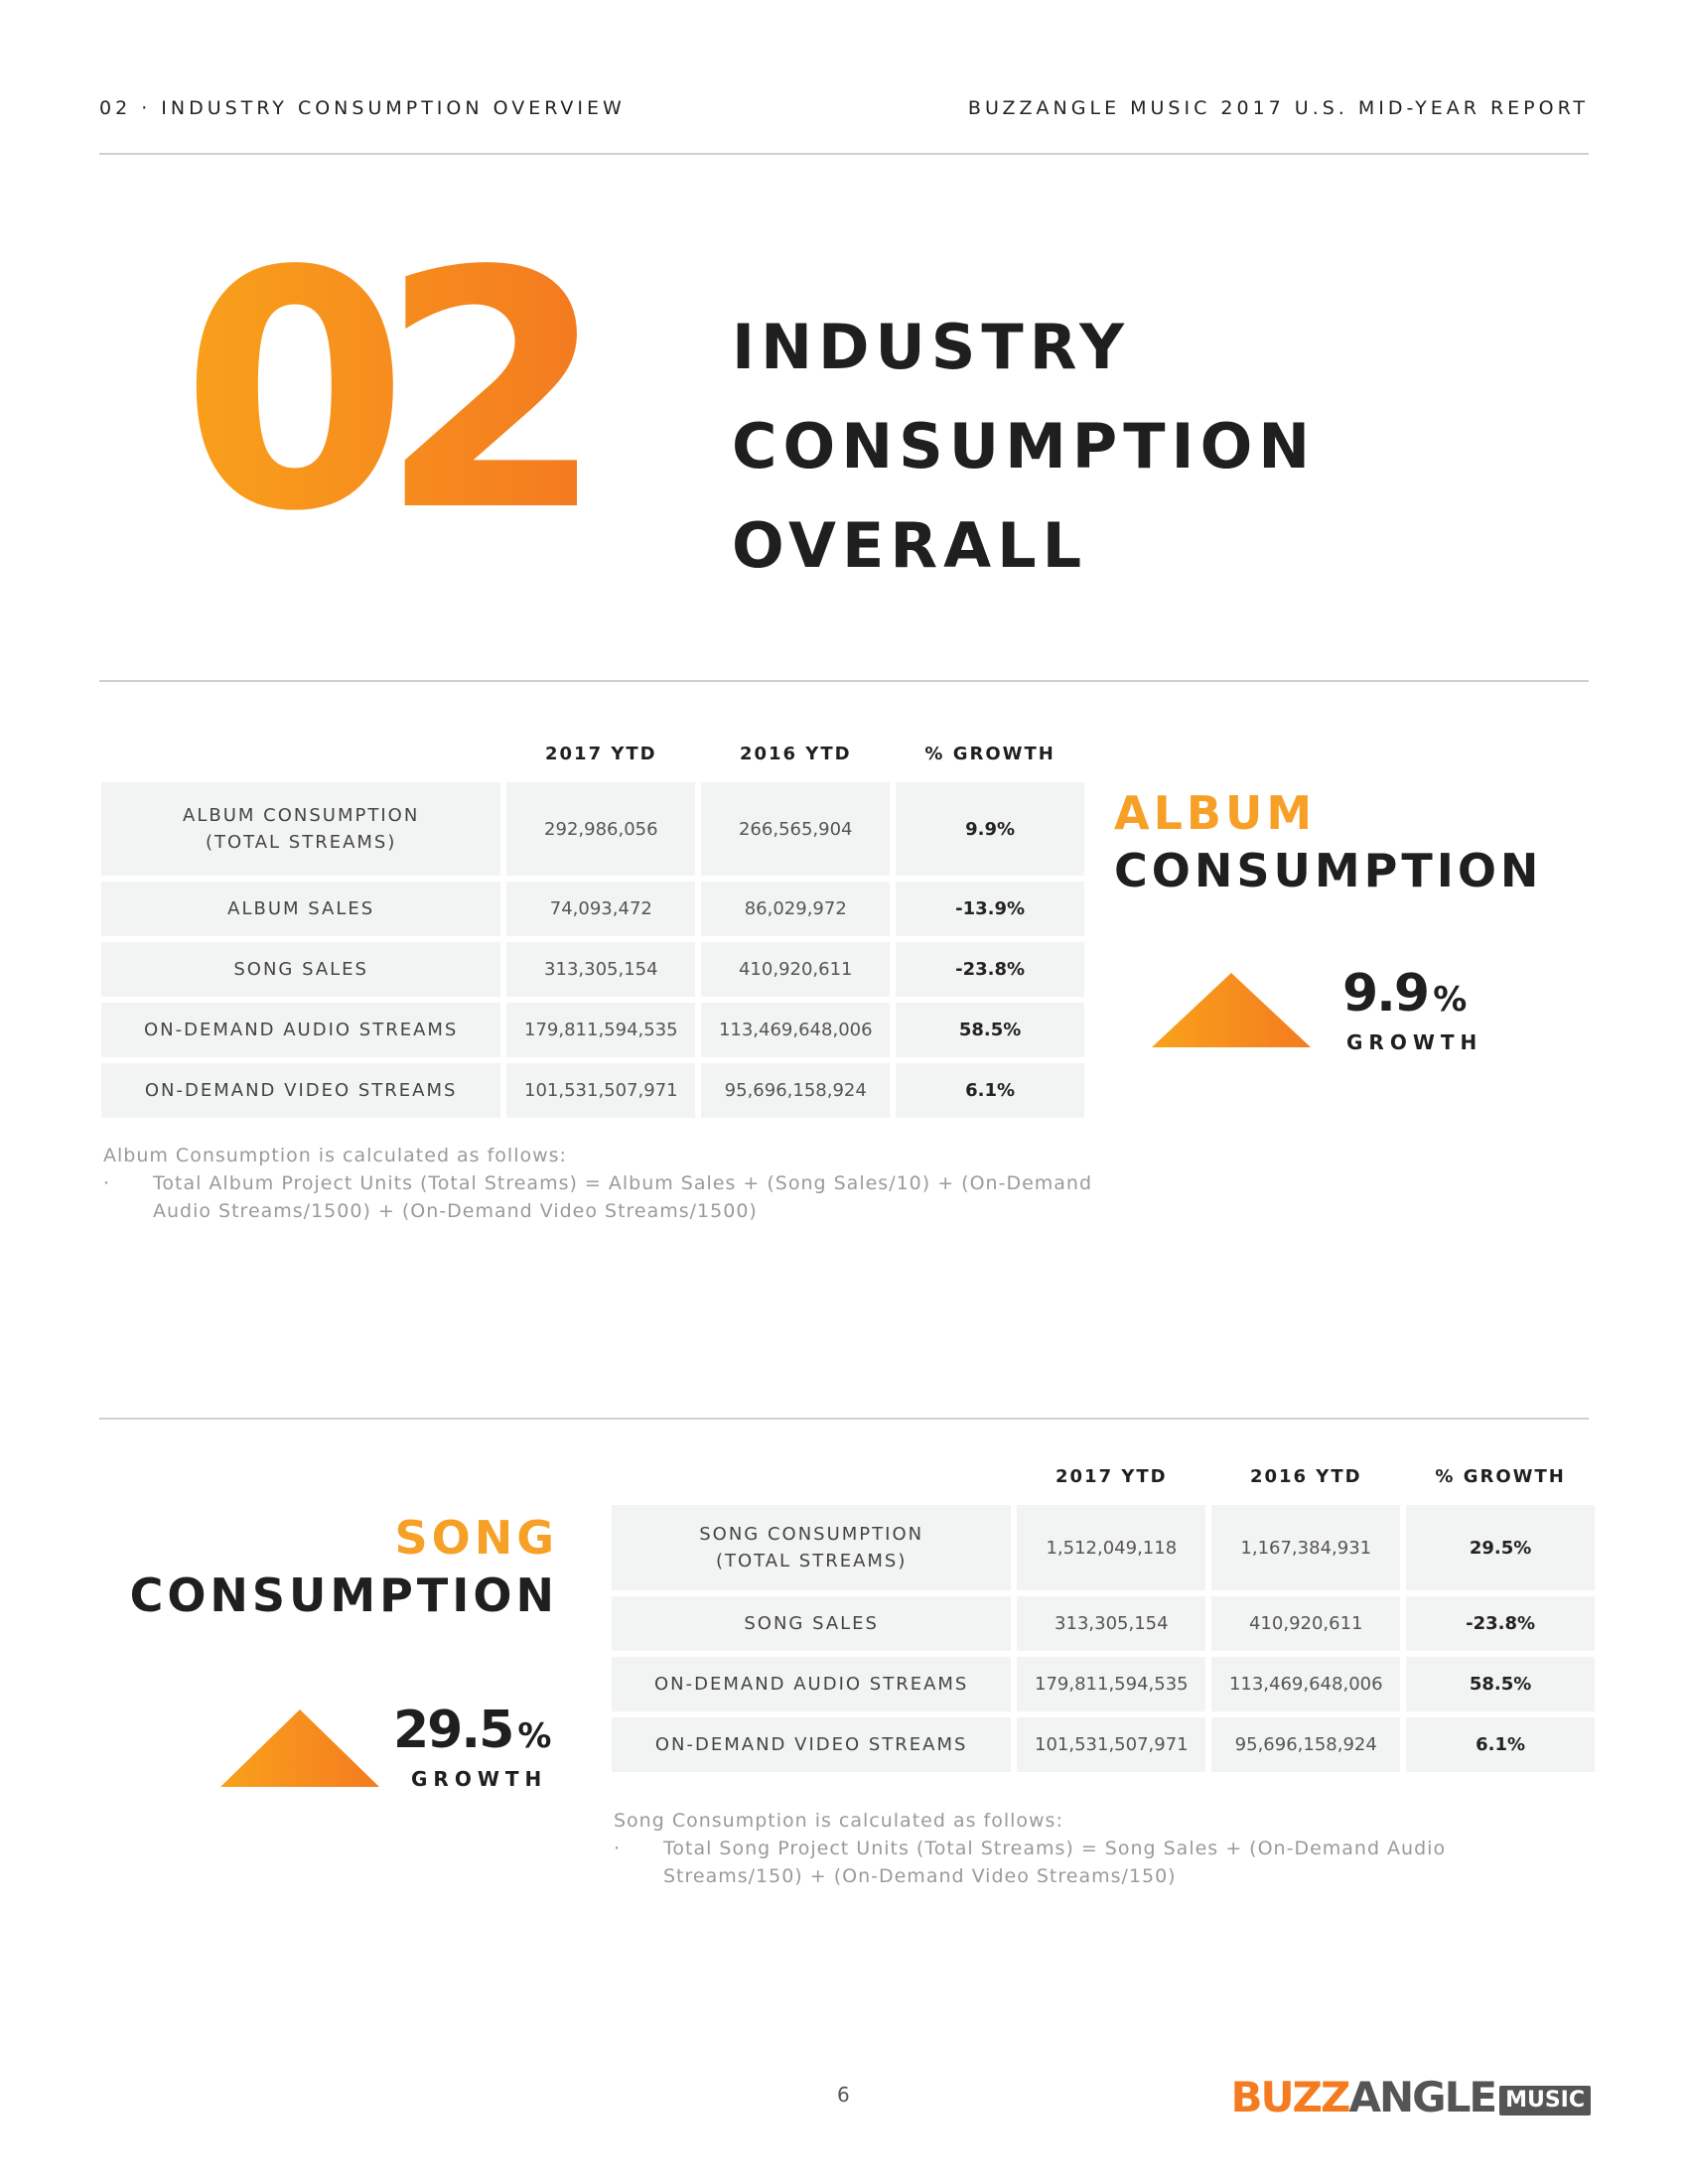 The image size is (1688, 2184). What do you see at coordinates (990, 909) in the screenshot?
I see `value-growth: -13.9%` at bounding box center [990, 909].